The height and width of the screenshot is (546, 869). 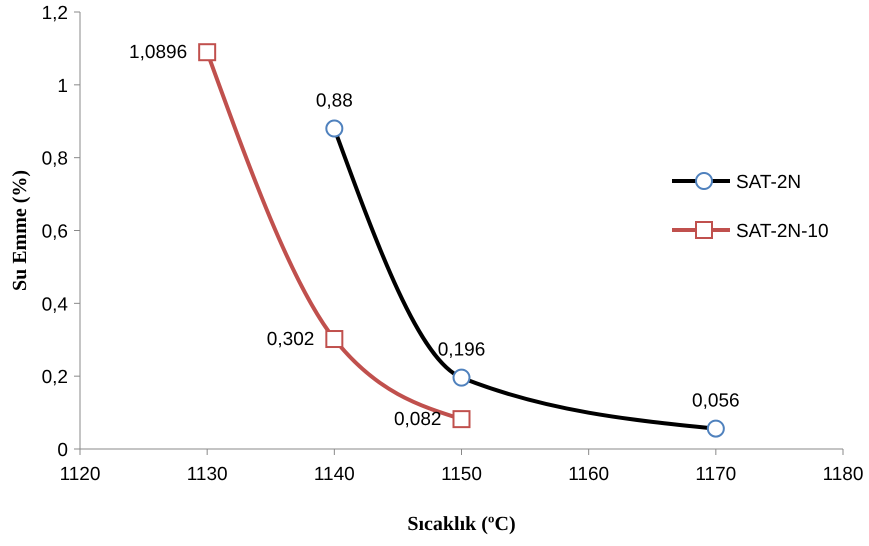 I want to click on data-label: 0,056, so click(x=716, y=401).